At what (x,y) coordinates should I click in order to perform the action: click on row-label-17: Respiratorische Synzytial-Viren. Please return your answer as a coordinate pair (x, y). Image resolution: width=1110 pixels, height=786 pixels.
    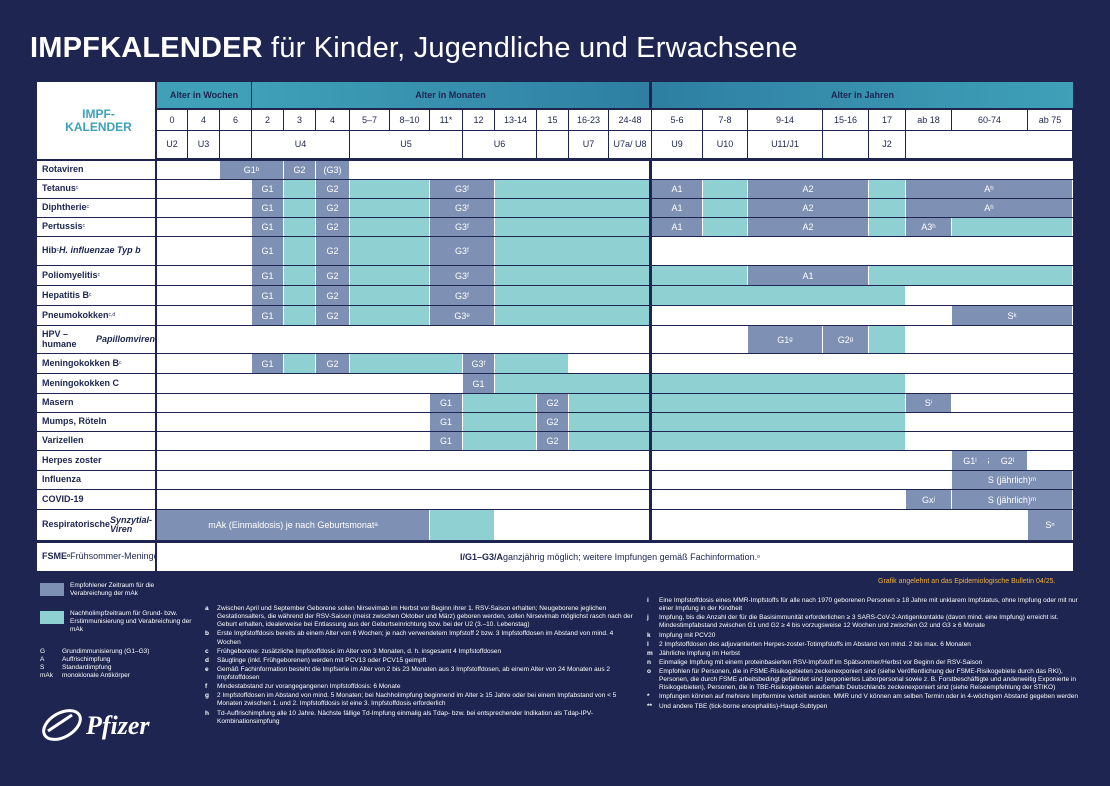
    Looking at the image, I should click on (96, 525).